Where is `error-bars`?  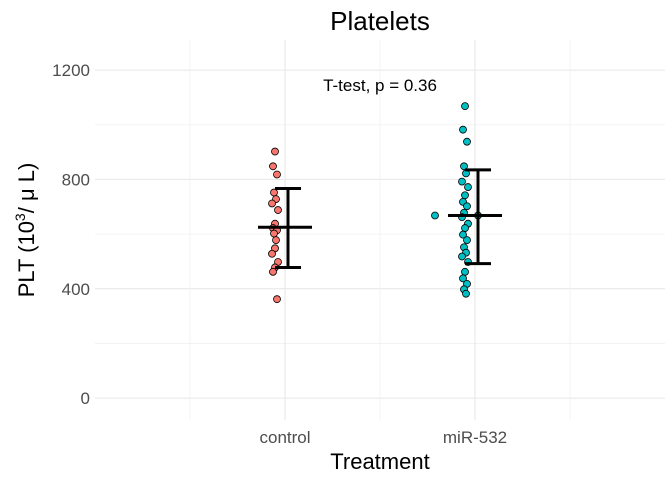 error-bars is located at coordinates (380, 218).